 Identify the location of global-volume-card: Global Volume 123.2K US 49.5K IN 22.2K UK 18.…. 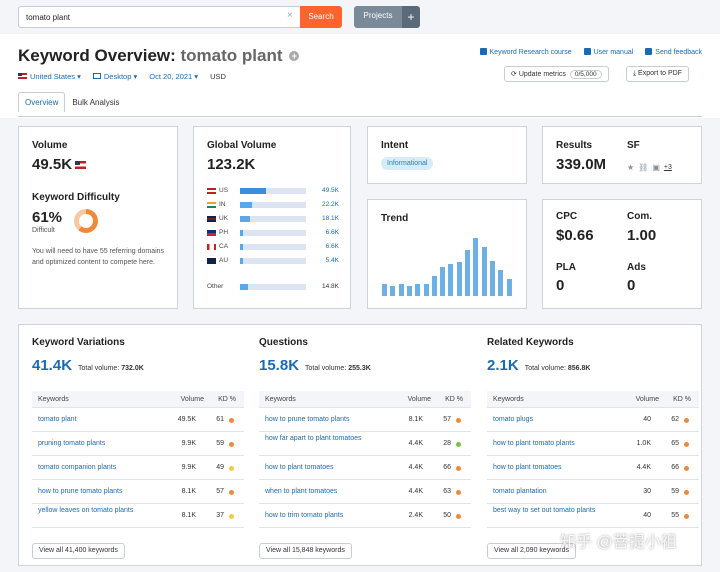
(272, 217).